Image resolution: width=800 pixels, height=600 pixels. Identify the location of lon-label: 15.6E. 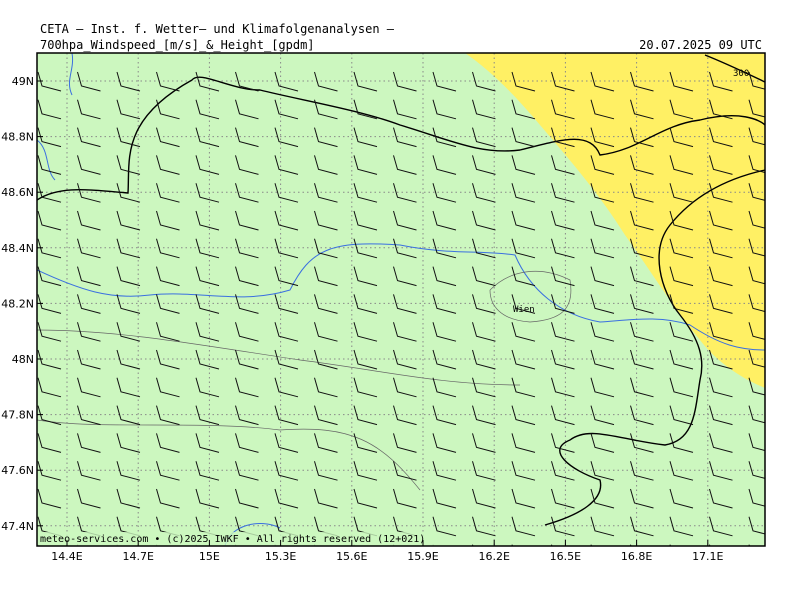
(351, 556).